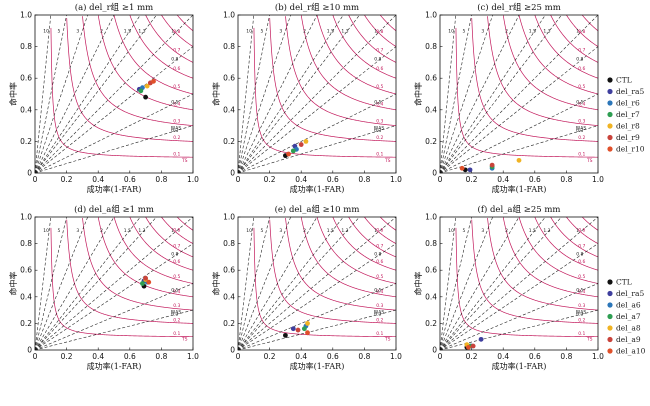 Image resolution: width=650 pixels, height=406 pixels. I want to click on bias-label: 5, so click(463, 231).